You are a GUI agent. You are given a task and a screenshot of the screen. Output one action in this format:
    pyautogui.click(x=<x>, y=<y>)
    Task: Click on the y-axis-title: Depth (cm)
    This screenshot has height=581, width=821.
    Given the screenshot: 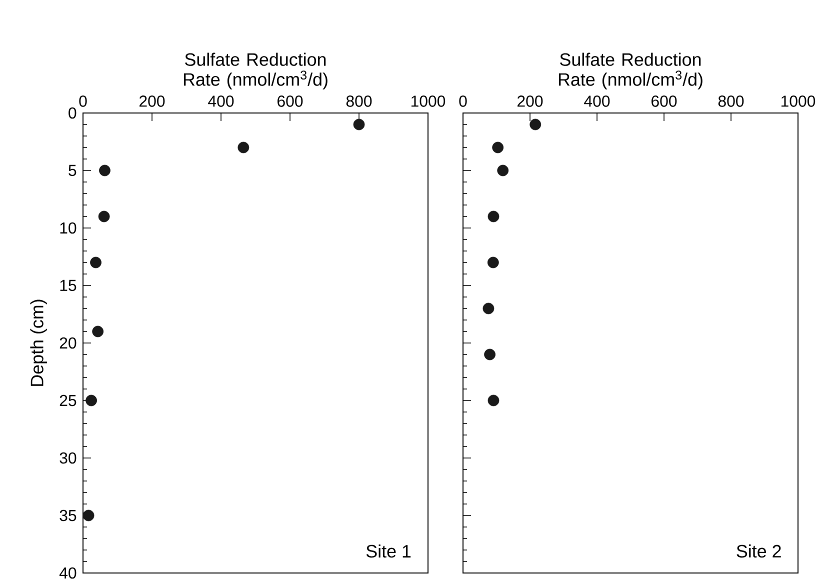 What is the action you would take?
    pyautogui.click(x=38, y=343)
    